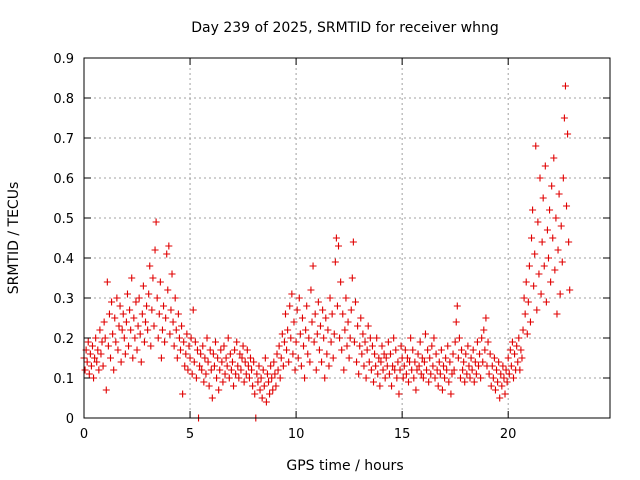  I want to click on x-tick-label: 20, so click(508, 434).